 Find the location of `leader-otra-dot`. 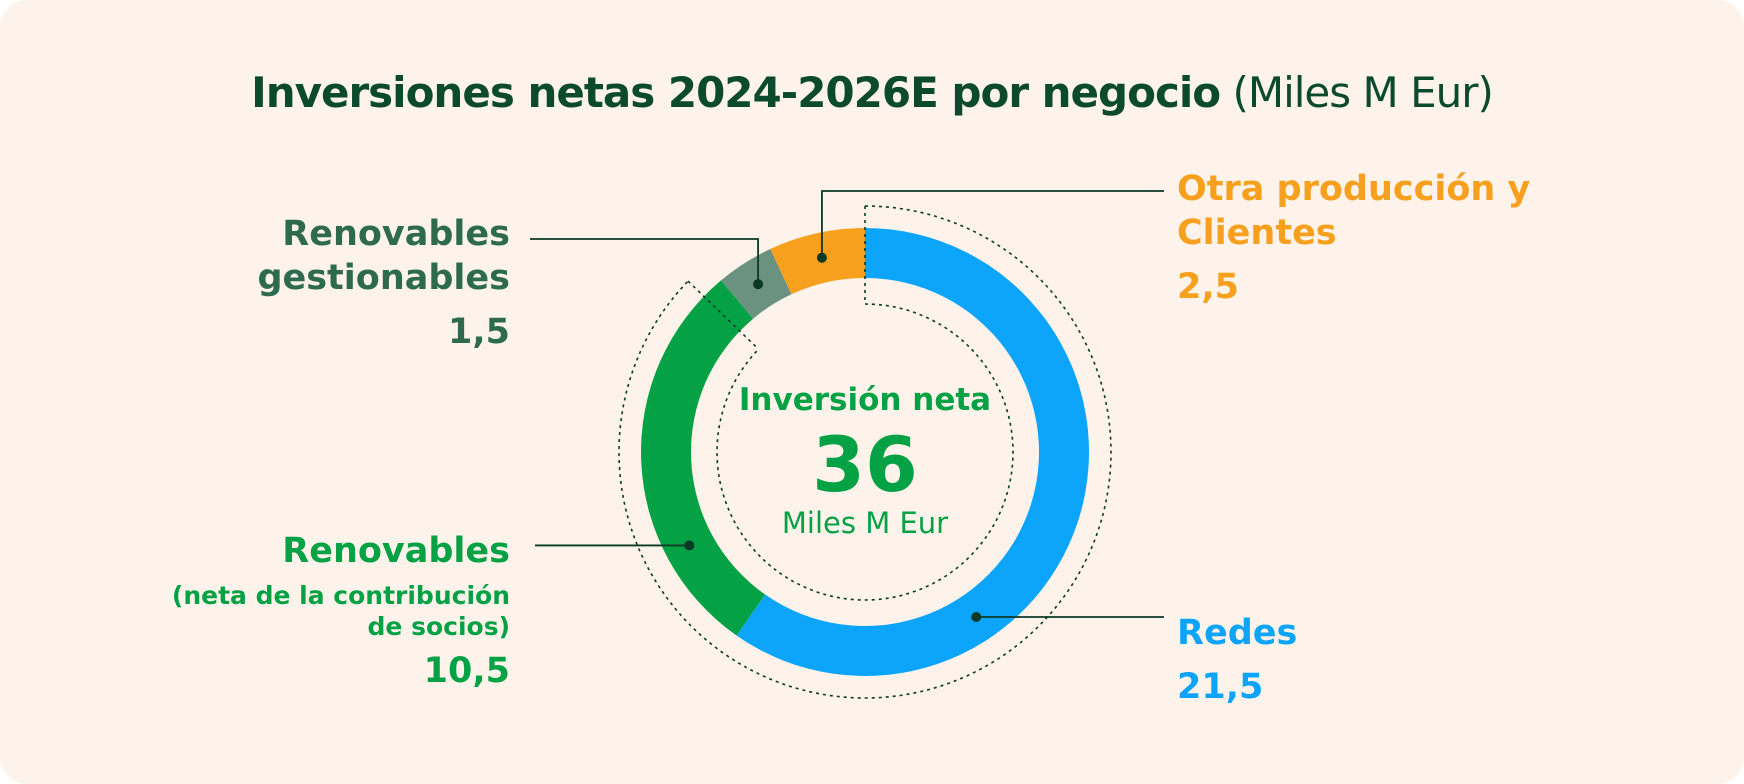

leader-otra-dot is located at coordinates (821, 257).